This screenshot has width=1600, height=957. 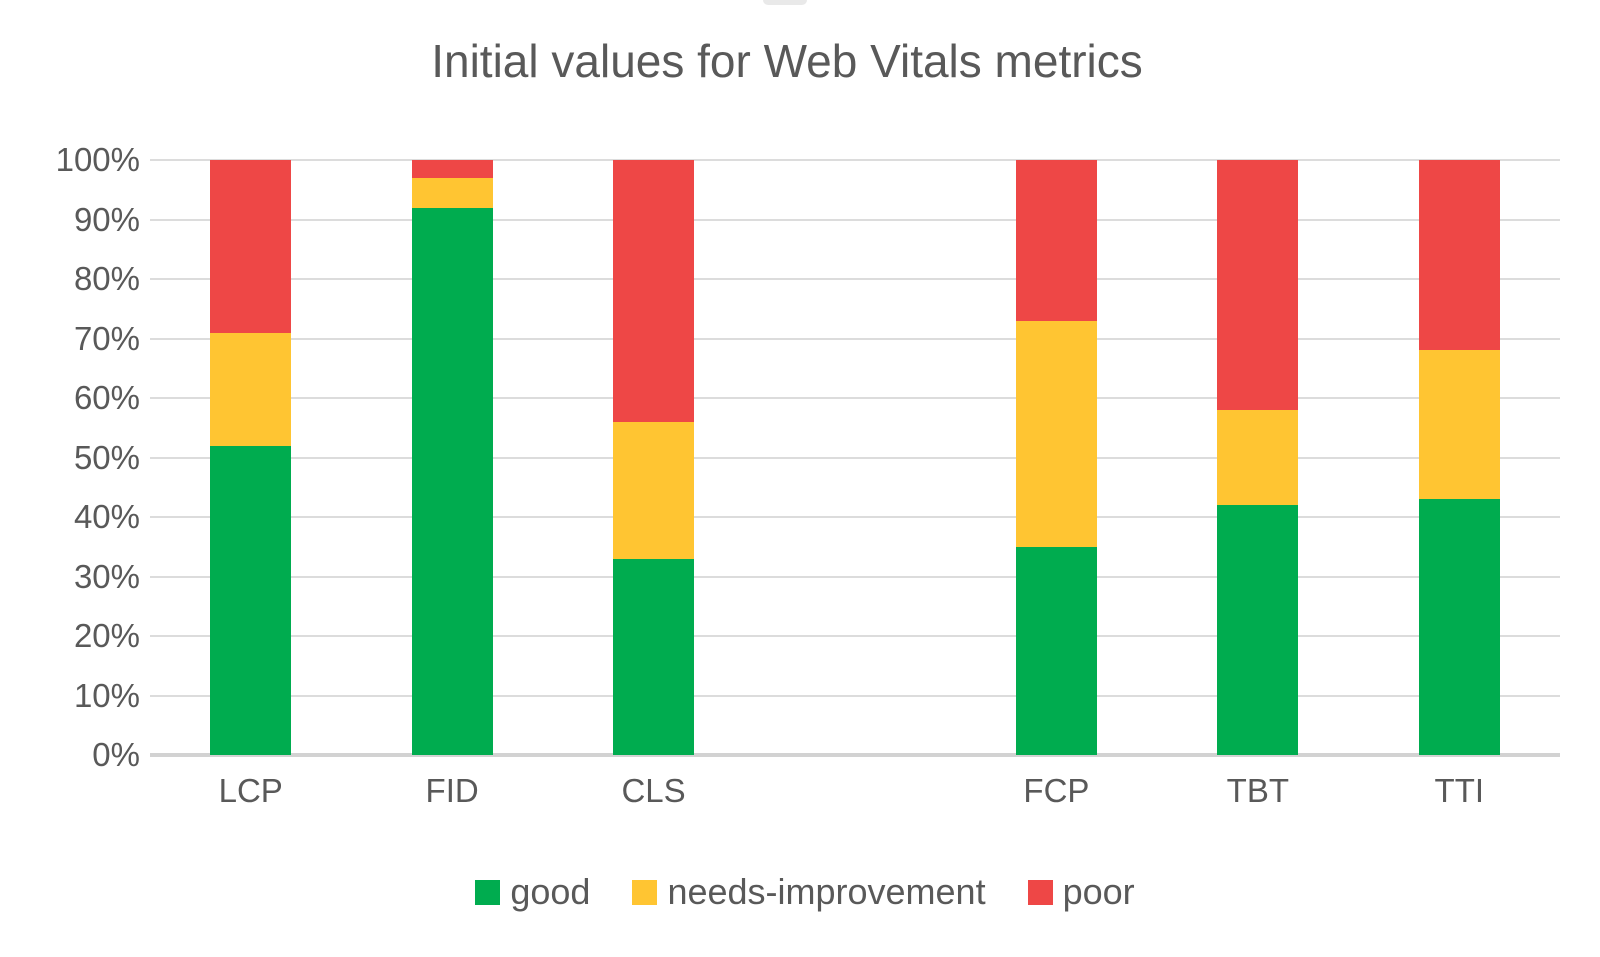 I want to click on bar-segment-CLS-needs-improvement, so click(x=654, y=490).